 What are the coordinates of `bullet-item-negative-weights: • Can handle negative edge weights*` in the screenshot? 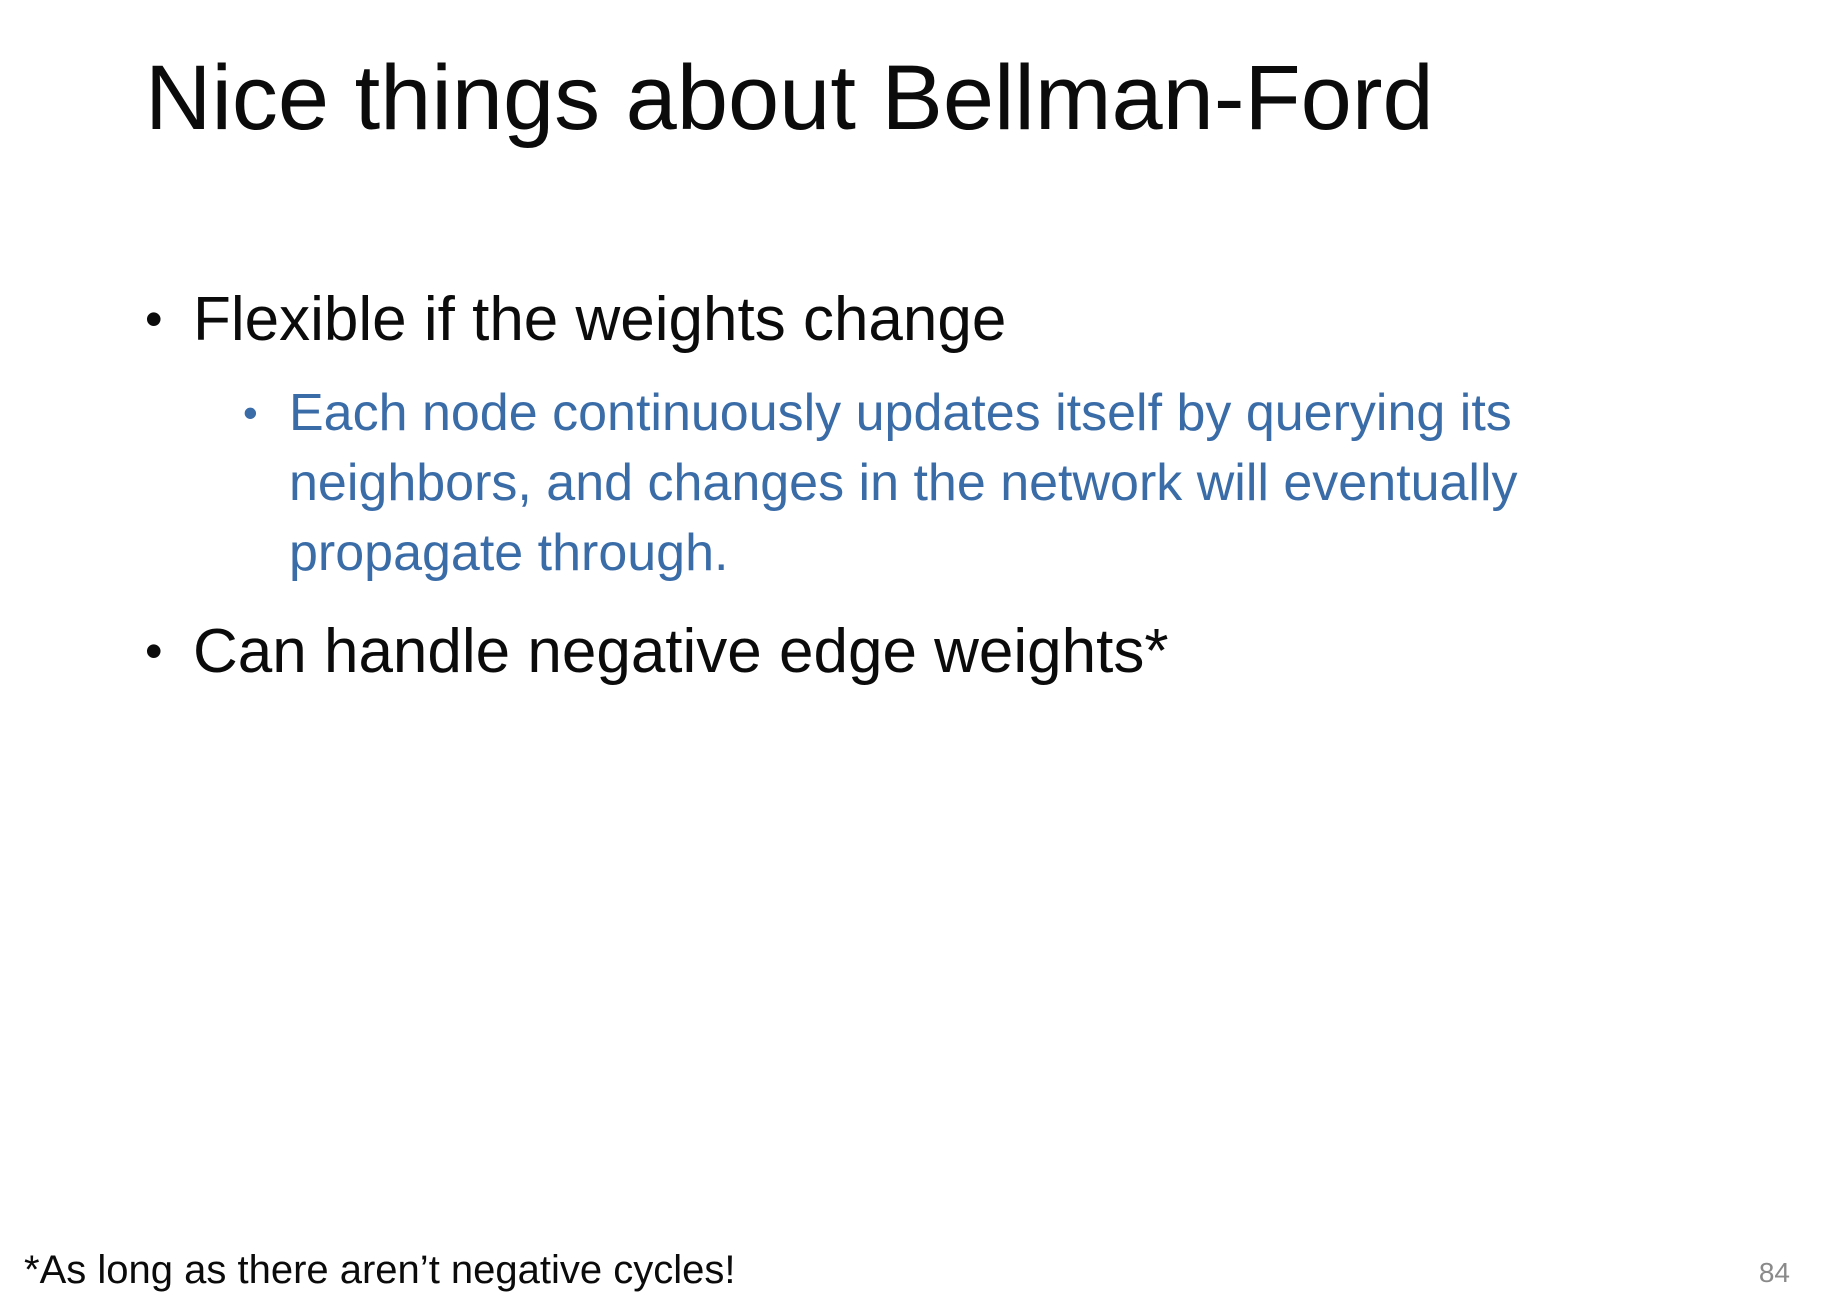 It's located at (657, 651).